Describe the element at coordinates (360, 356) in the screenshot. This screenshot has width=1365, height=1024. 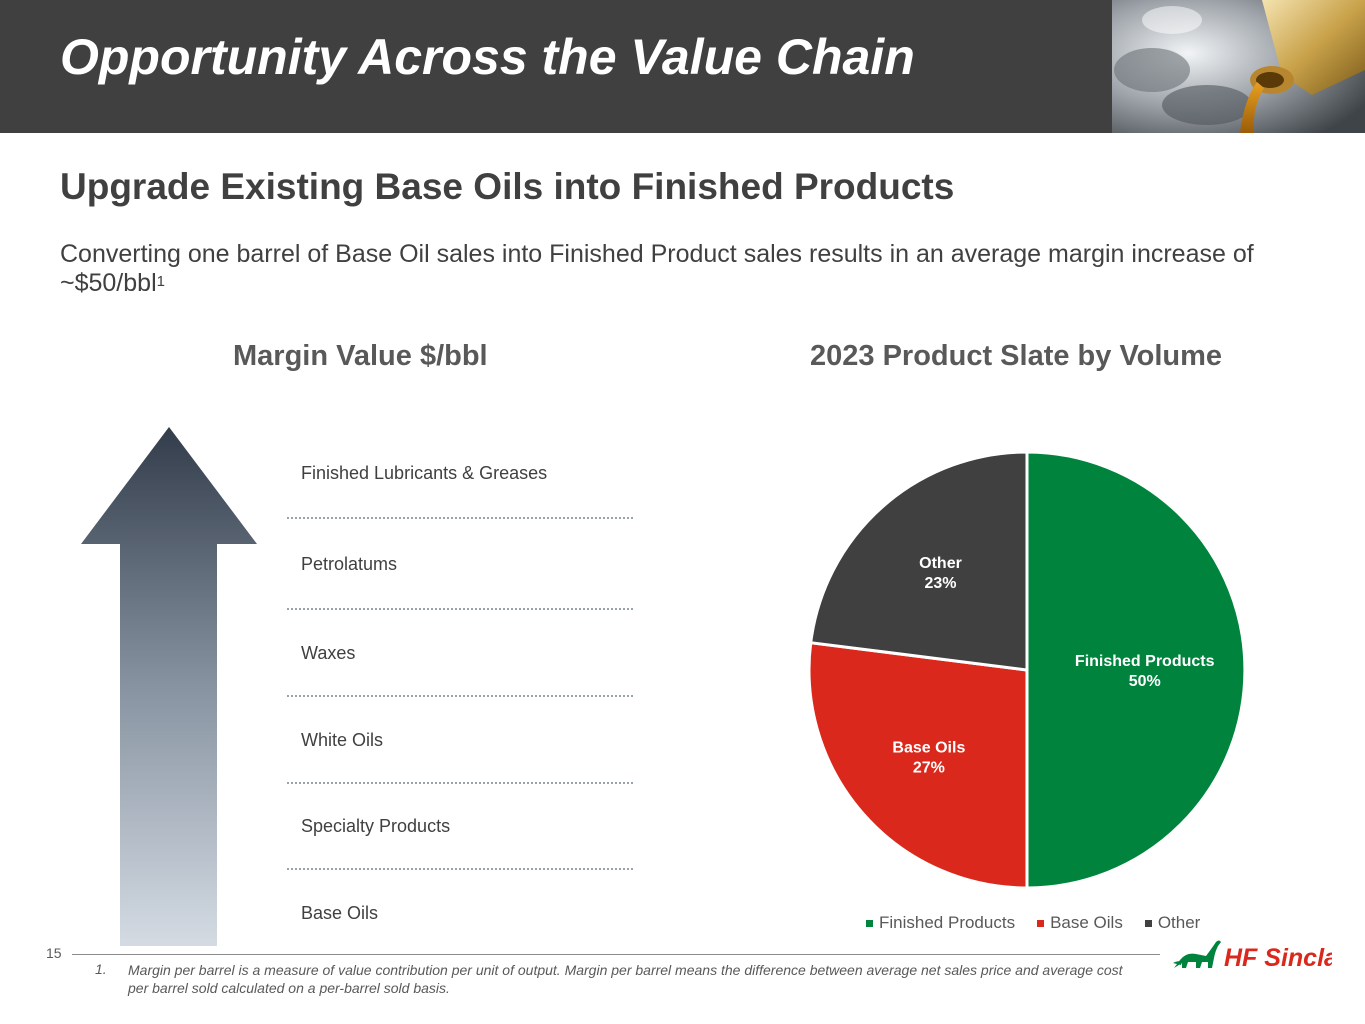
I see `margin-value-title: Margin Value $/bbl` at that location.